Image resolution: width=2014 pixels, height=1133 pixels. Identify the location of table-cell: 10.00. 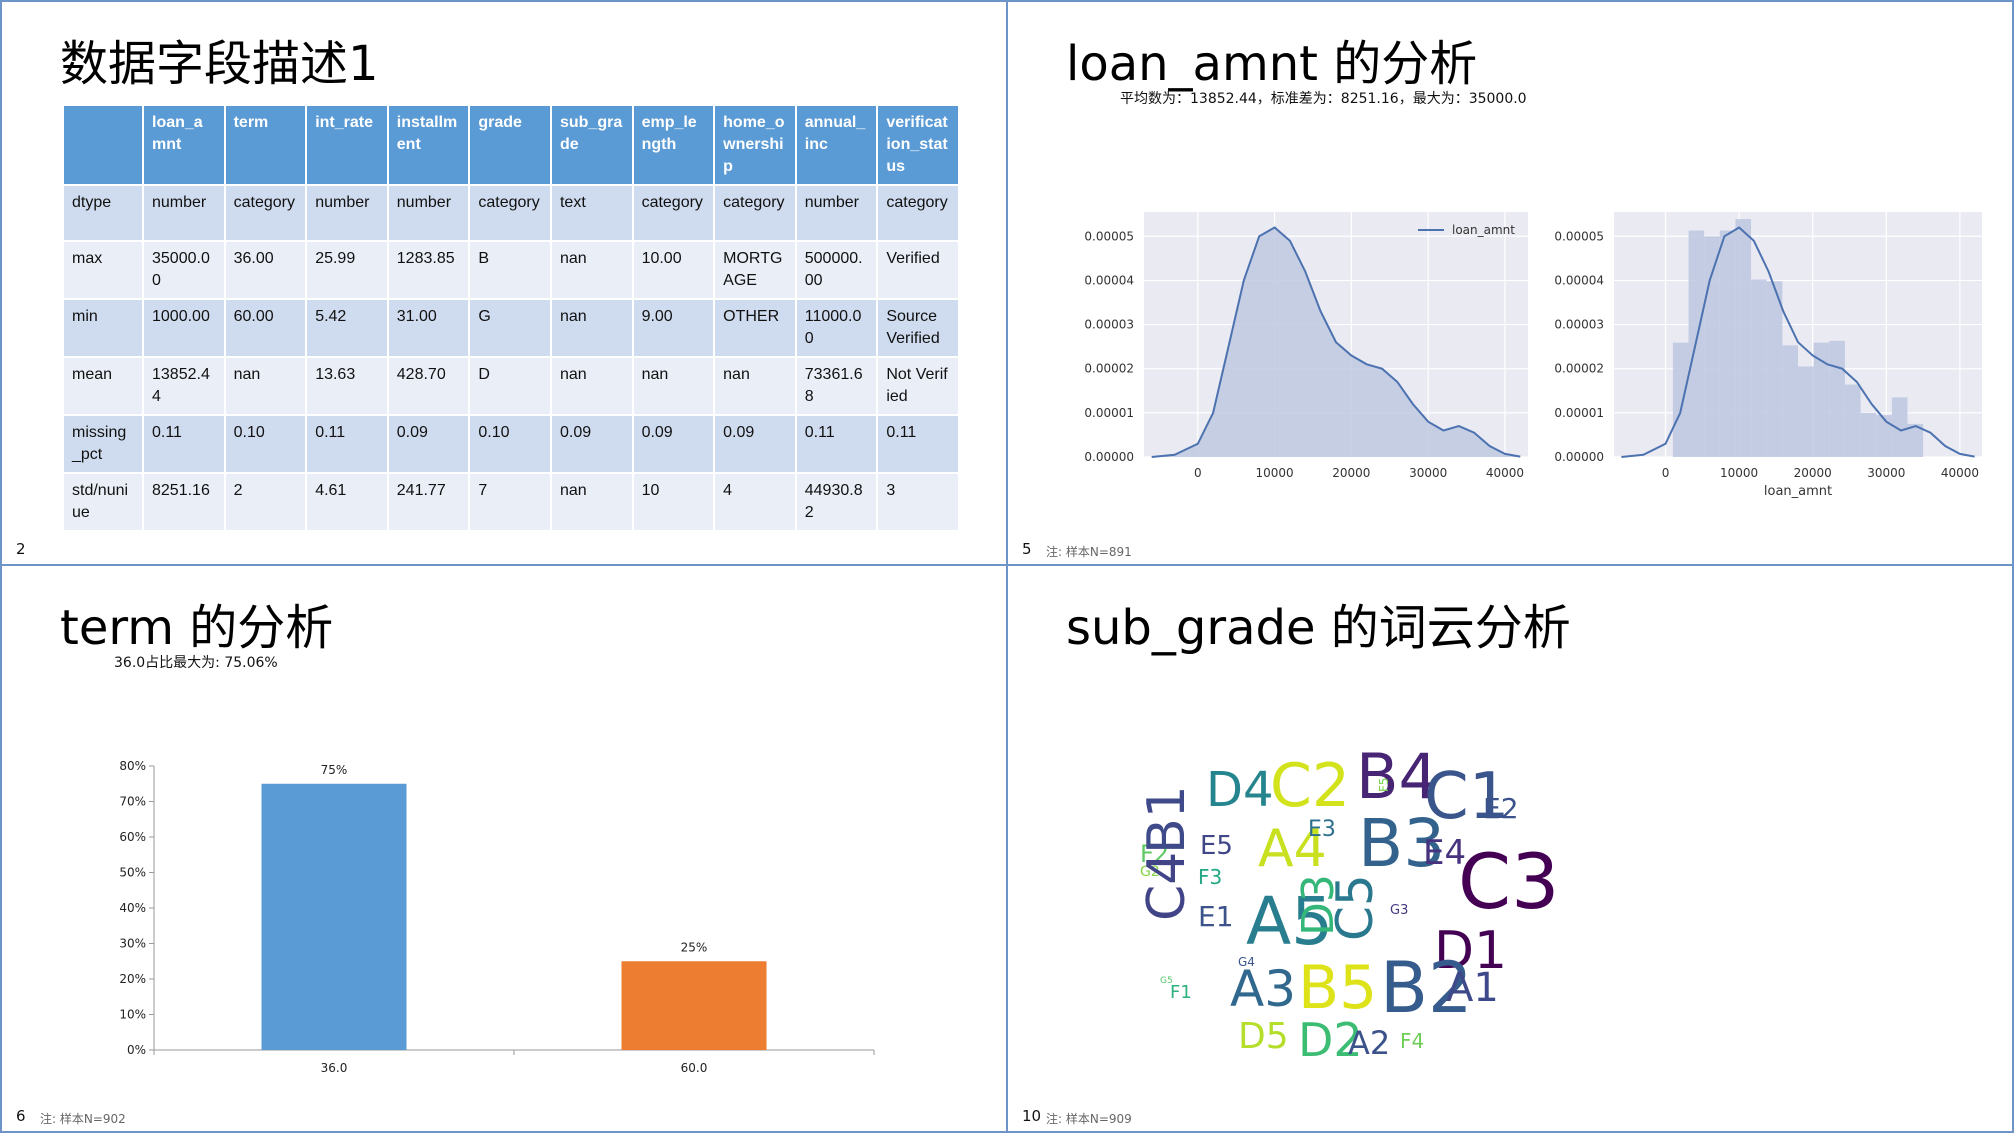
(673, 270).